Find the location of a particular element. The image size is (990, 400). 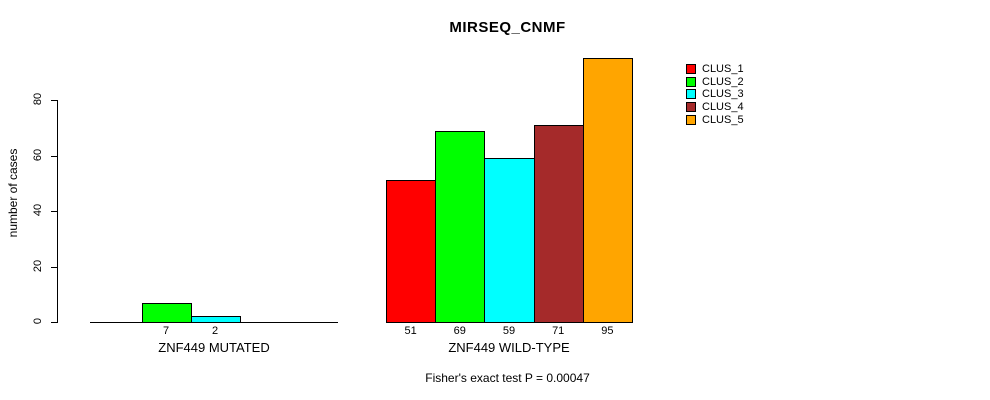

pvalue-note: Fisher's exact test P = 0.00047 is located at coordinates (507, 378).